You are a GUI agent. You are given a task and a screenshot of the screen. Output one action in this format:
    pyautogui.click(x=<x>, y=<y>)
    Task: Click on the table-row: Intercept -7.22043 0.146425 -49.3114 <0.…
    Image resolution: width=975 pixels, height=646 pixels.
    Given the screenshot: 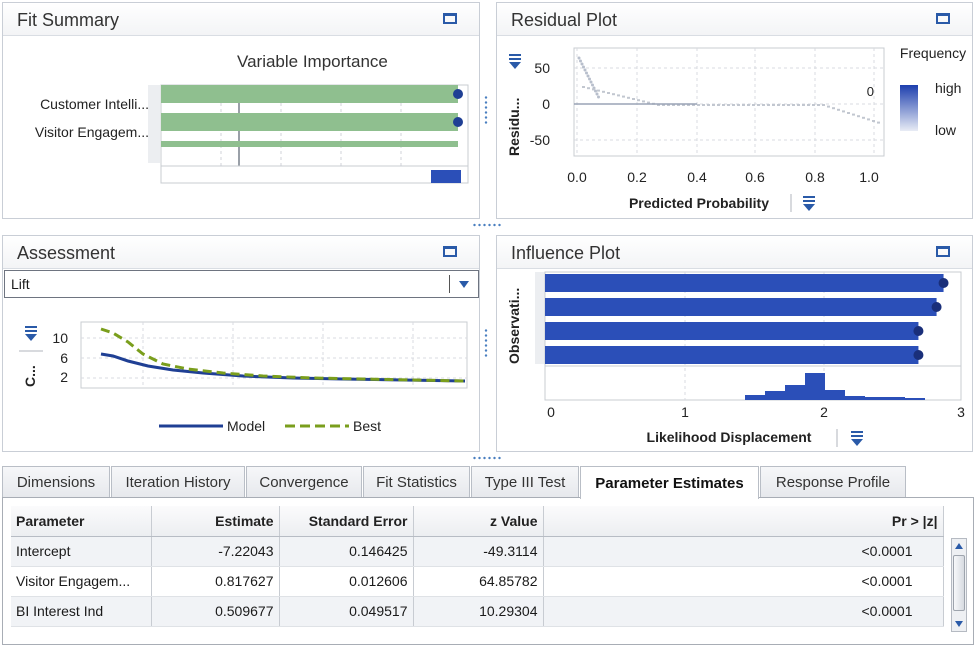 What is the action you would take?
    pyautogui.click(x=477, y=551)
    